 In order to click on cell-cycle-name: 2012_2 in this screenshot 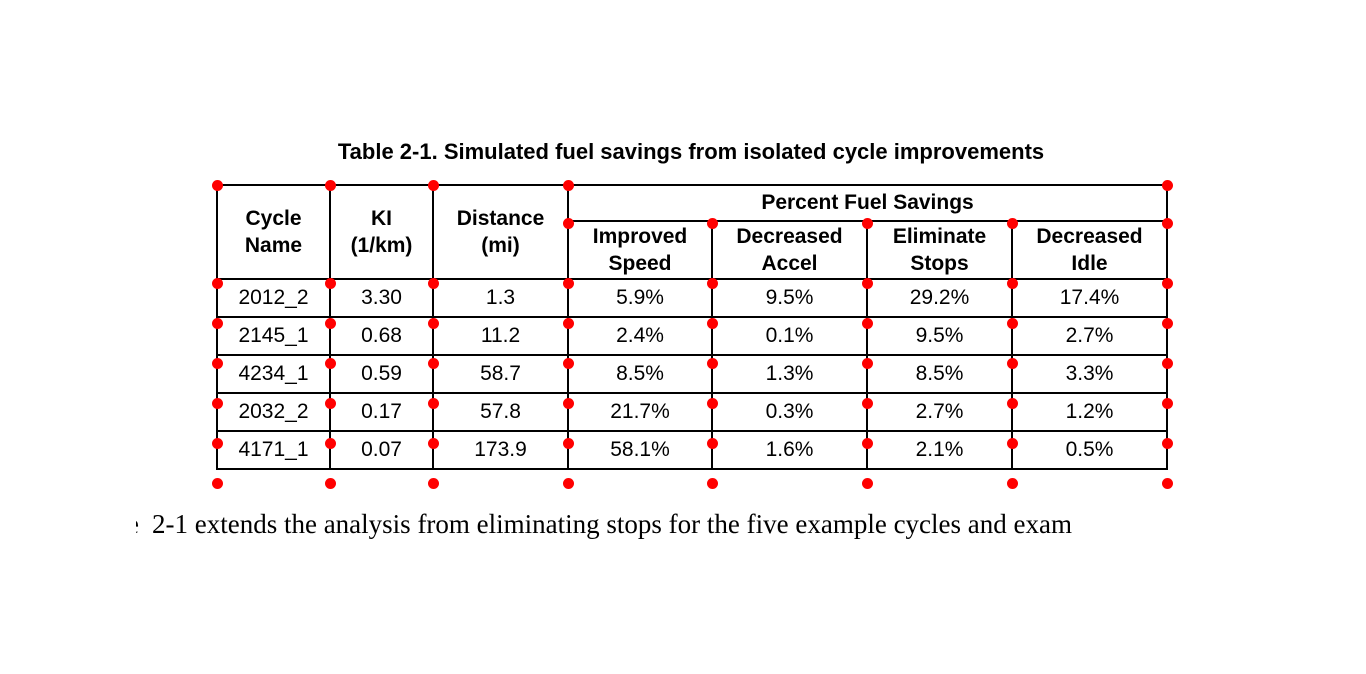, I will do `click(273, 298)`.